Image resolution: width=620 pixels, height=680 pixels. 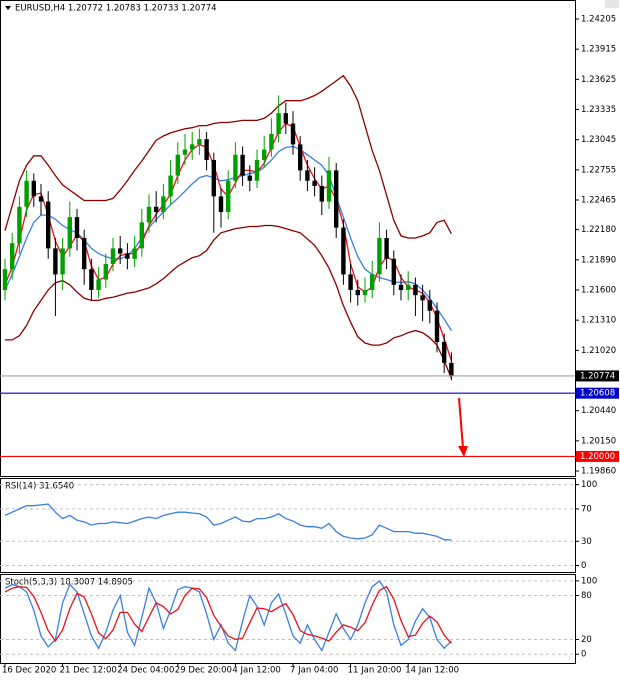 I want to click on x-tick-label: 11 Jan 20:00, so click(x=375, y=671).